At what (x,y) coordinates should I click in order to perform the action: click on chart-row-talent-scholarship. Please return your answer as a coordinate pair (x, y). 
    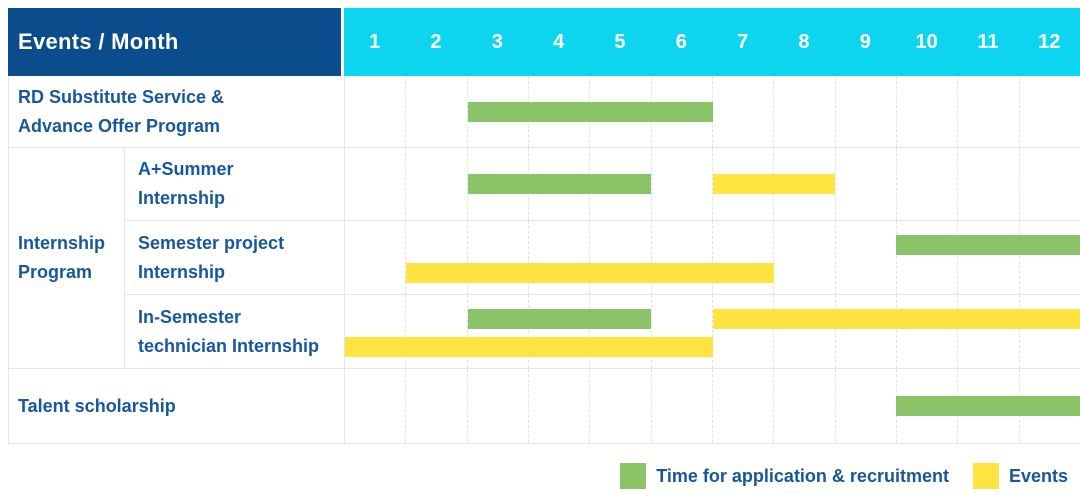
    Looking at the image, I should click on (712, 406).